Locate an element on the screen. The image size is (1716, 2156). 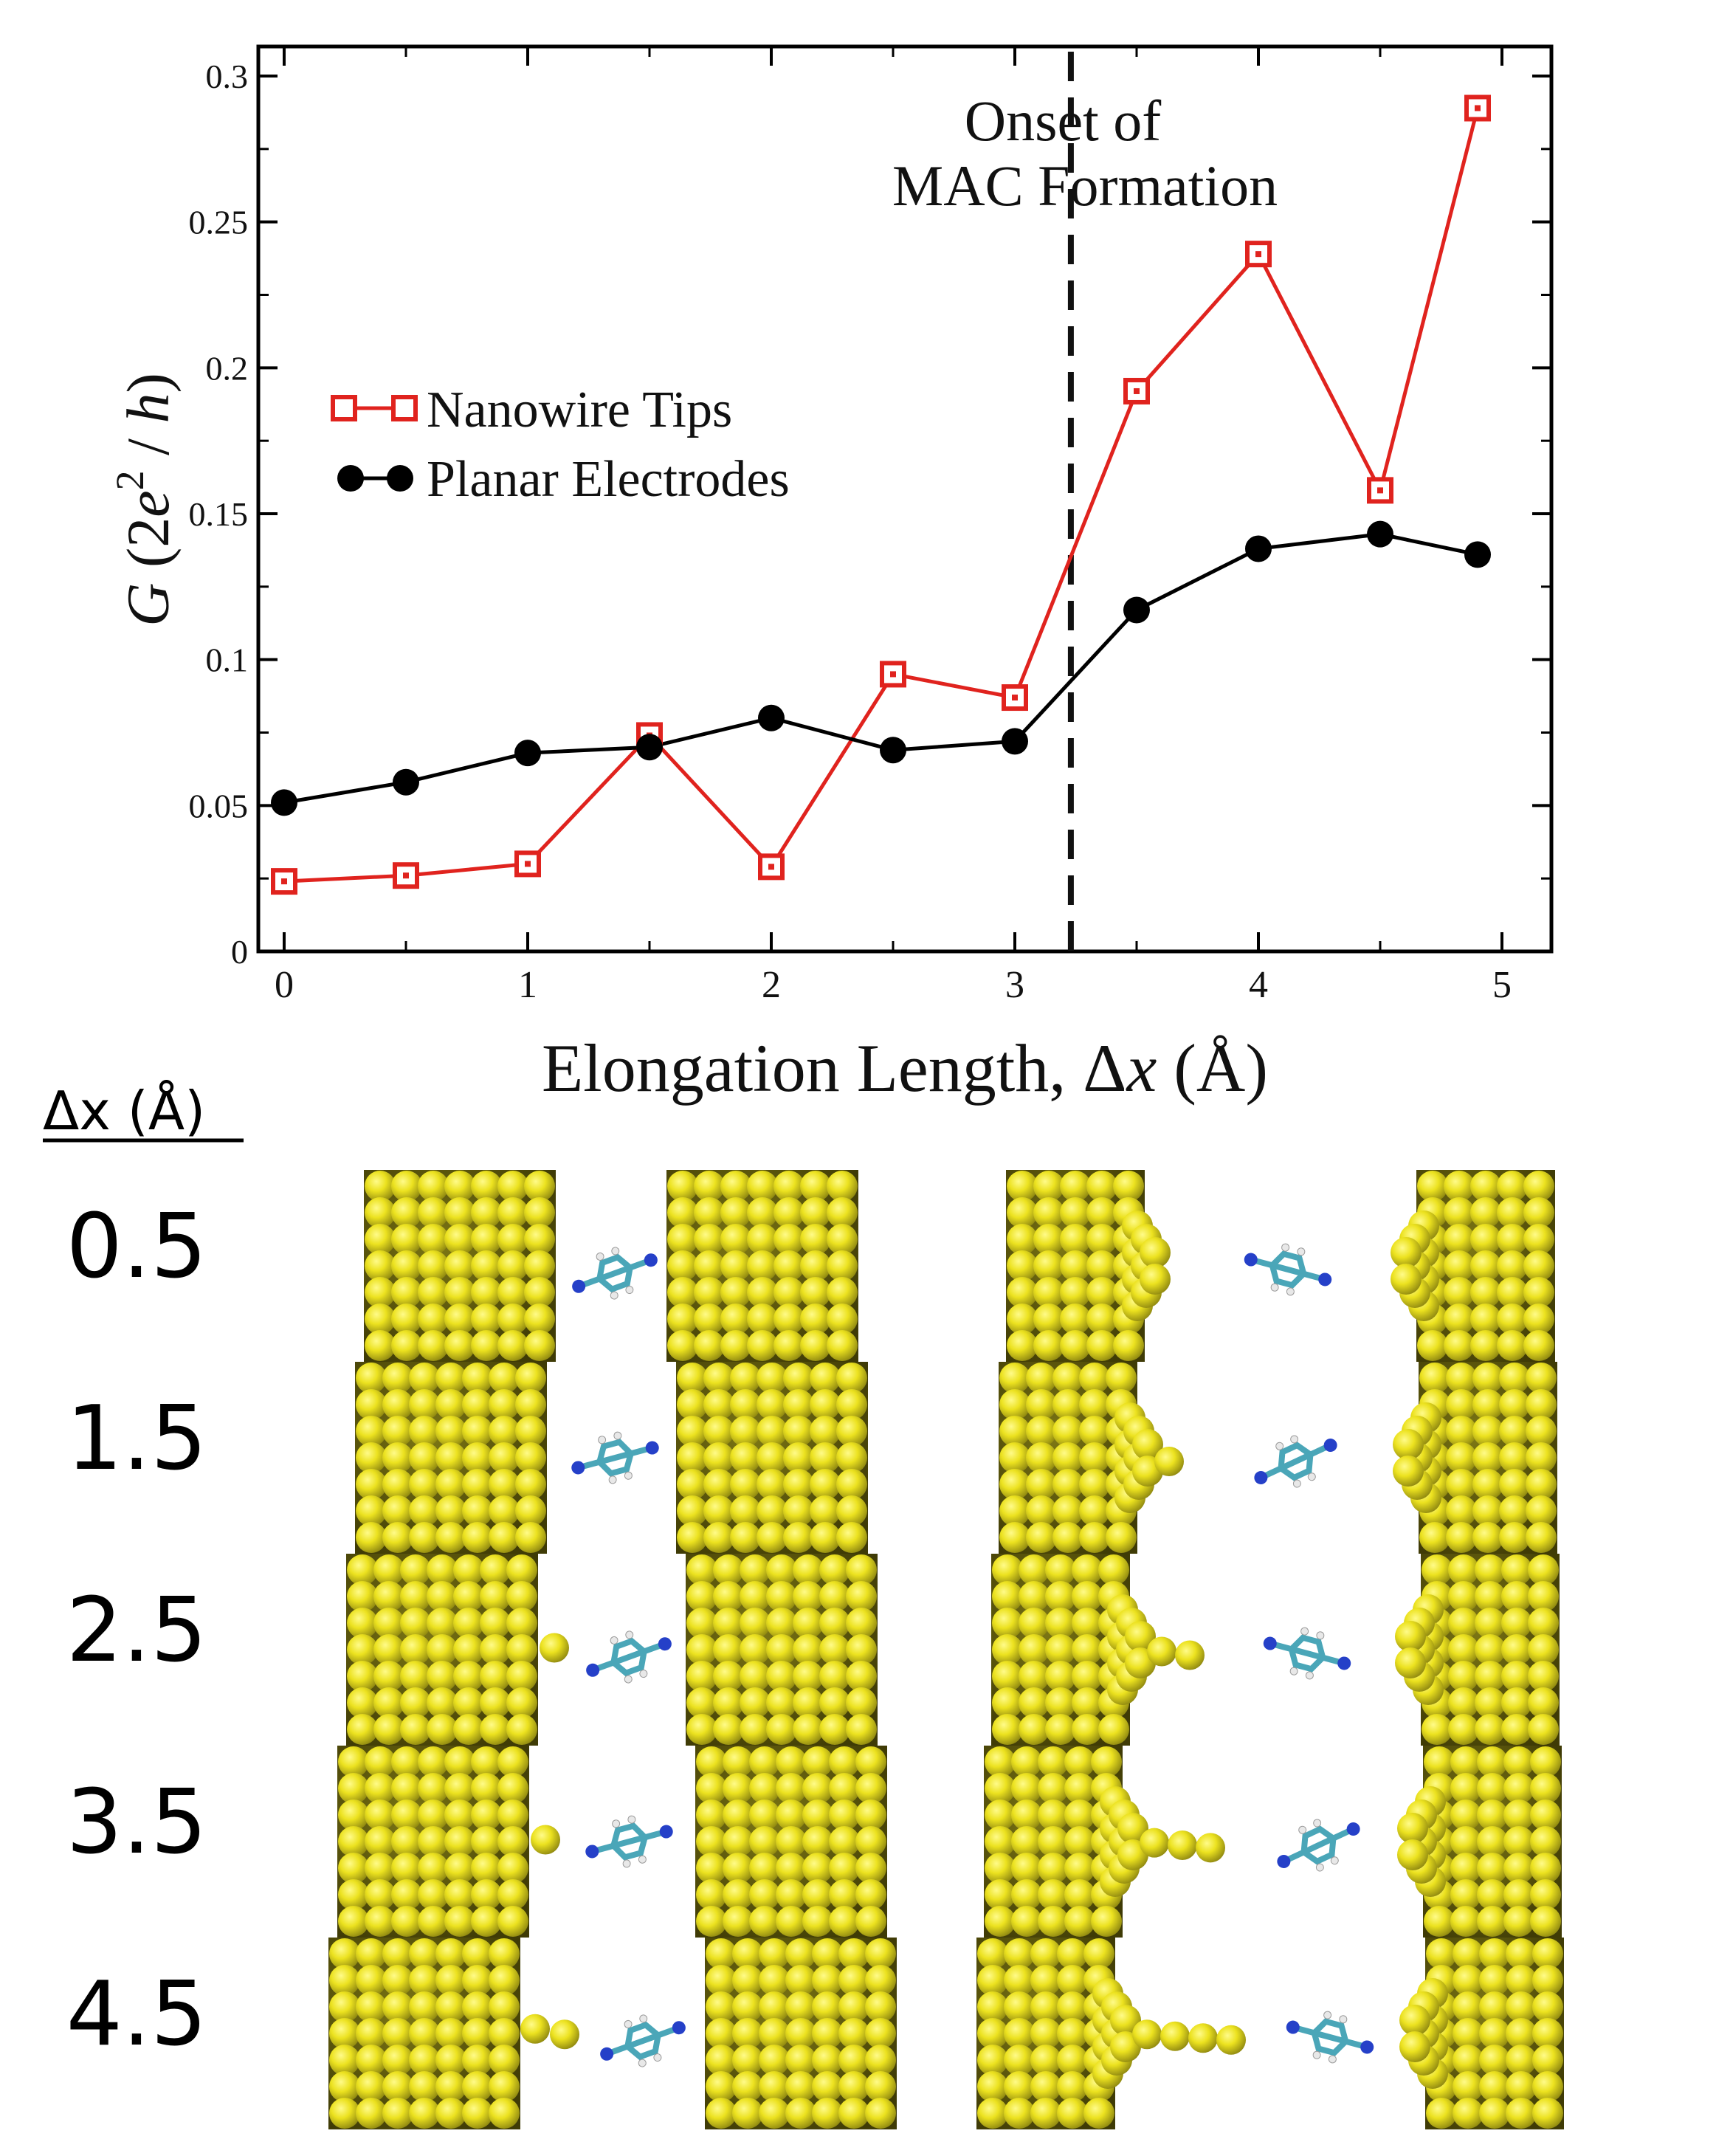
panel-column-header: Δx (Å) is located at coordinates (124, 1111).